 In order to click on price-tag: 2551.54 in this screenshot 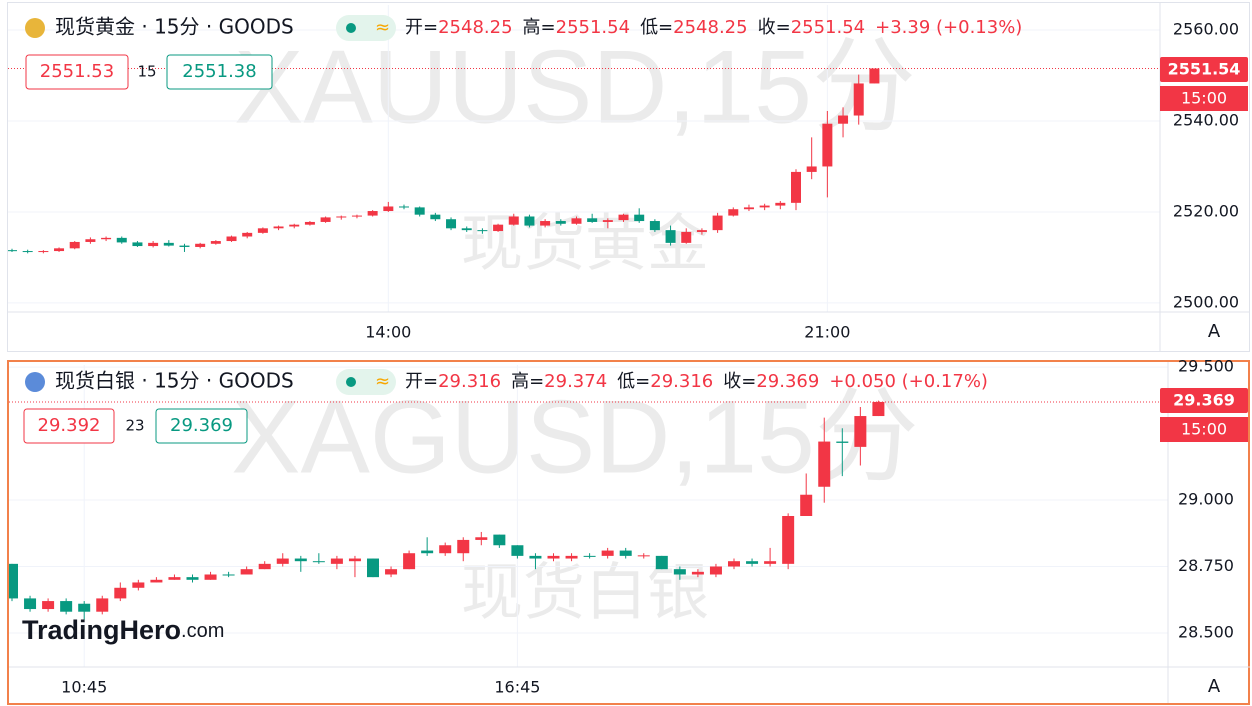, I will do `click(1204, 69)`.